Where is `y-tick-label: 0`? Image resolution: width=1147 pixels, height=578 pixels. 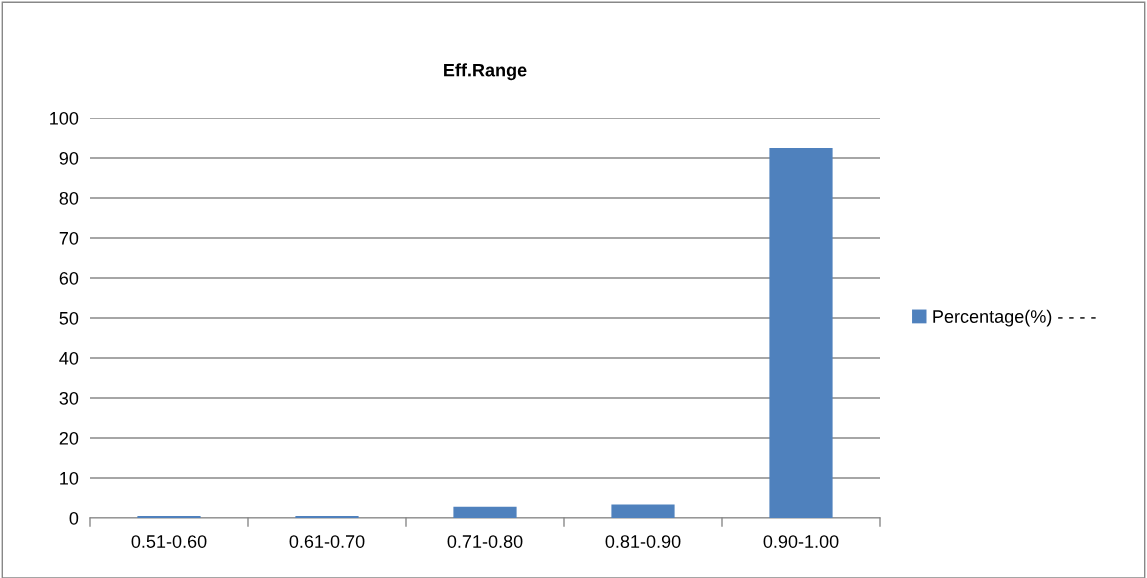
y-tick-label: 0 is located at coordinates (74, 518).